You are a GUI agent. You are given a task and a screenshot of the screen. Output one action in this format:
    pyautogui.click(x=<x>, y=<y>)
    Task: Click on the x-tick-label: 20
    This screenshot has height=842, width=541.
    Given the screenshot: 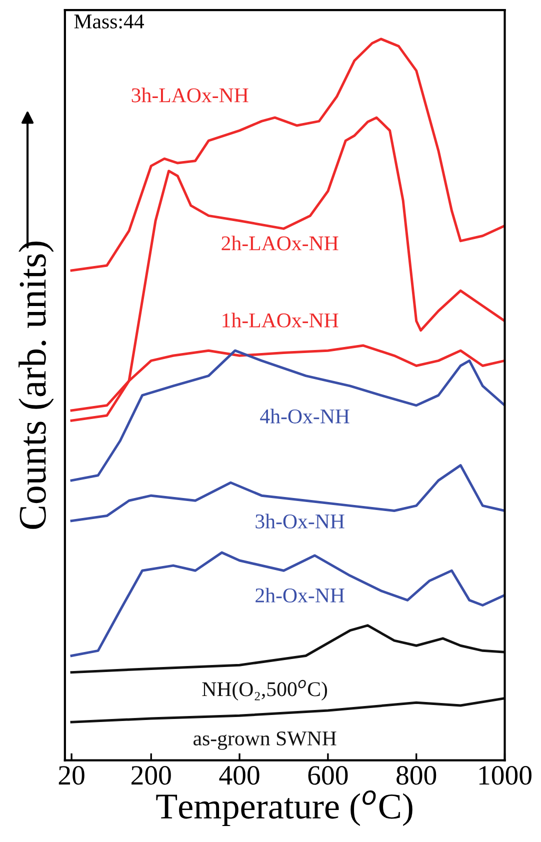 What is the action you would take?
    pyautogui.click(x=71, y=775)
    